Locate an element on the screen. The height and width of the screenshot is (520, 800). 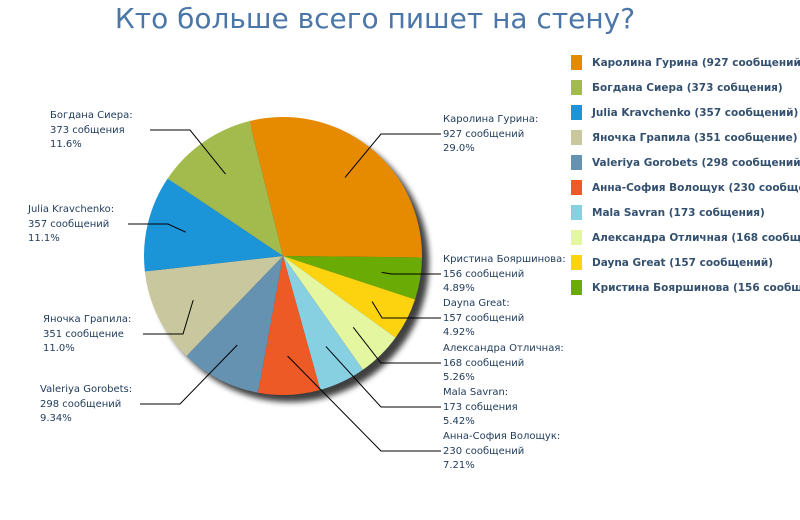
label-name: Богдана Сиера: is located at coordinates (91, 115).